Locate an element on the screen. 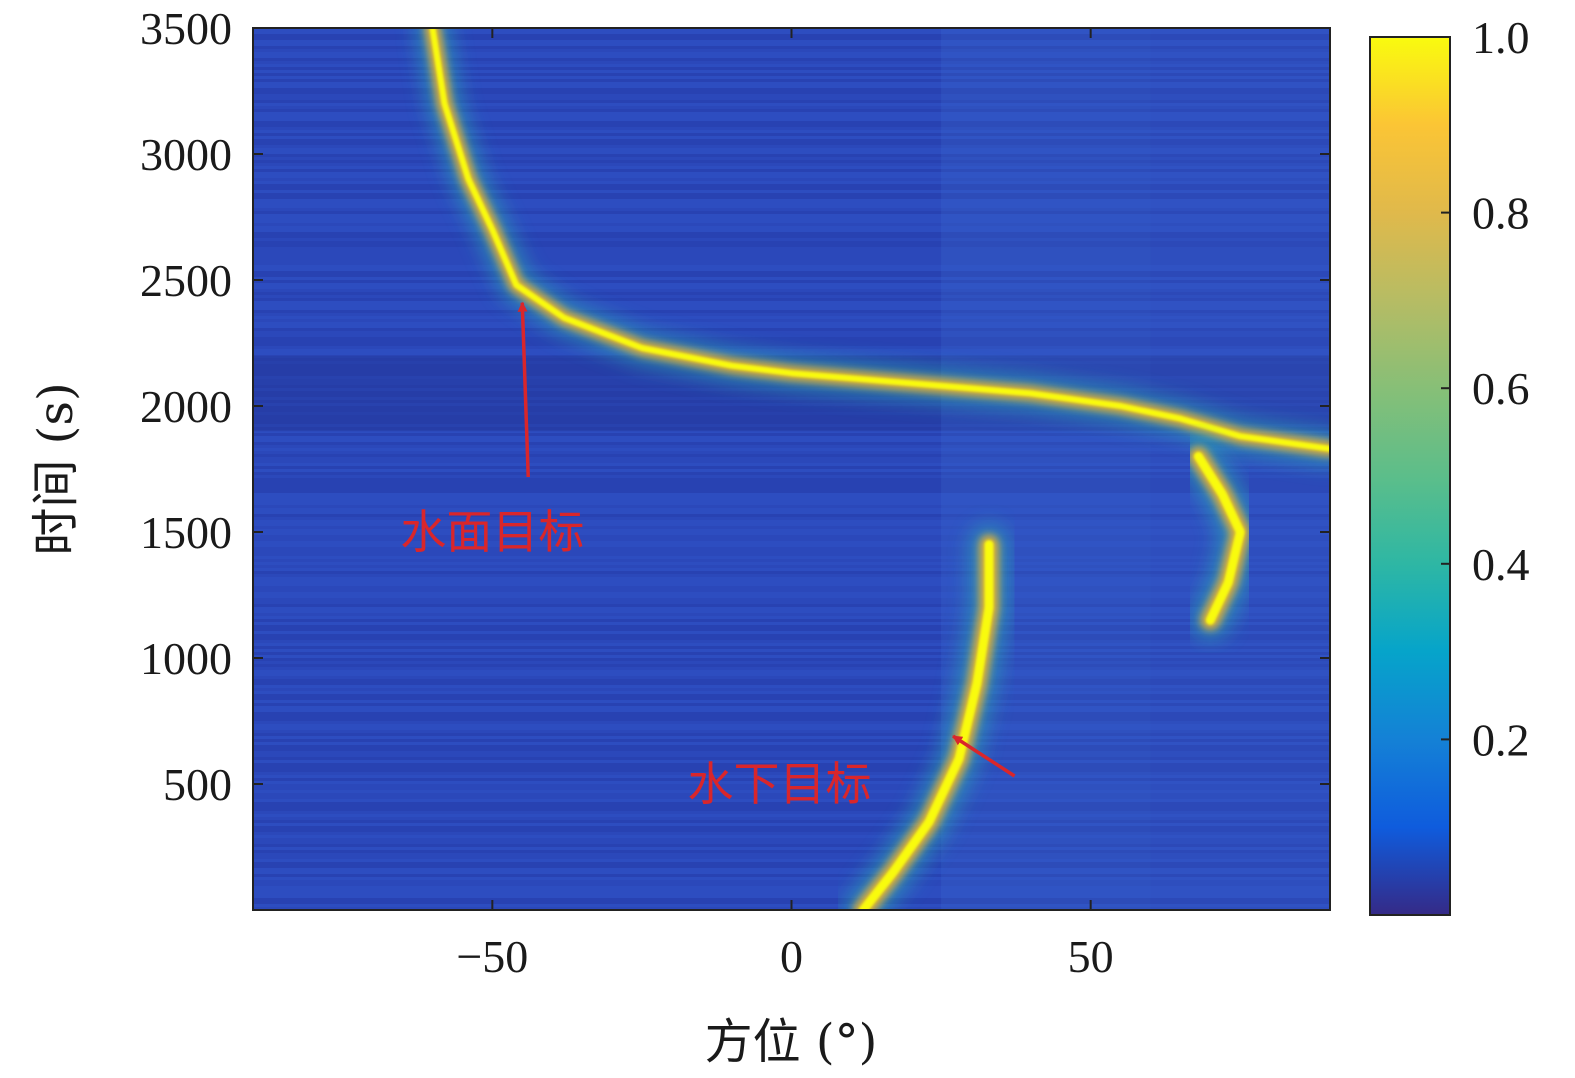  colorbar is located at coordinates (1410, 476).